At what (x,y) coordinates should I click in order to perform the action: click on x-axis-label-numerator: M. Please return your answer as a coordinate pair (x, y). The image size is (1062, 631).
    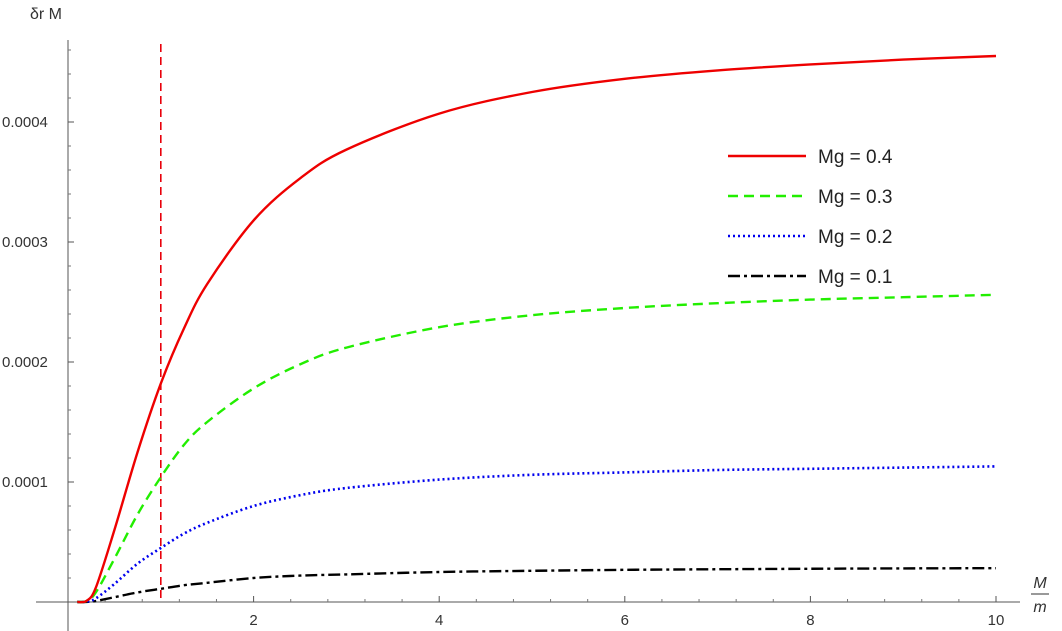
    Looking at the image, I should click on (1040, 583).